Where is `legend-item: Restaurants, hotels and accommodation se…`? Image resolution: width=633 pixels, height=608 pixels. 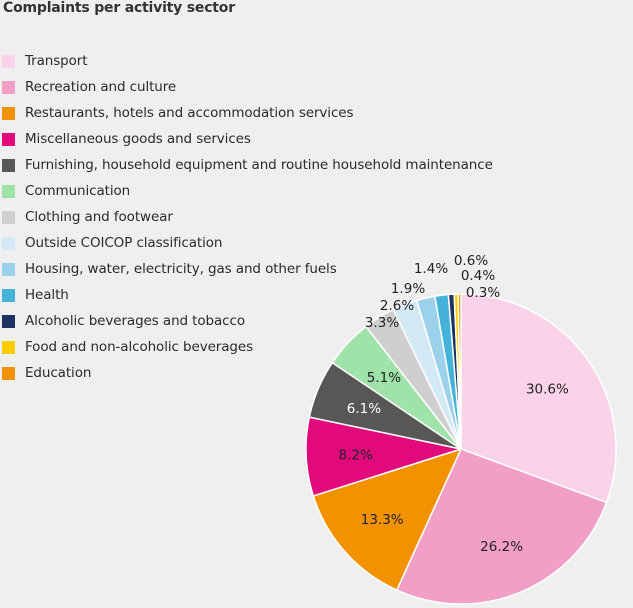
legend-item: Restaurants, hotels and accommodation se… is located at coordinates (247, 113).